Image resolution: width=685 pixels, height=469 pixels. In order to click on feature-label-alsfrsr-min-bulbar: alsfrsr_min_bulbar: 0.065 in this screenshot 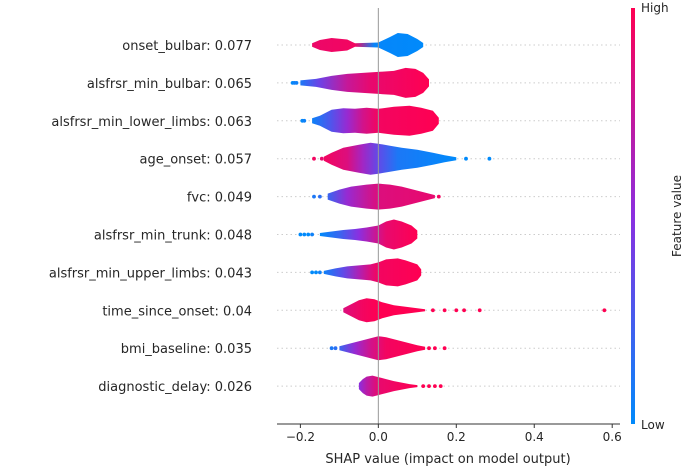, I will do `click(169, 84)`.